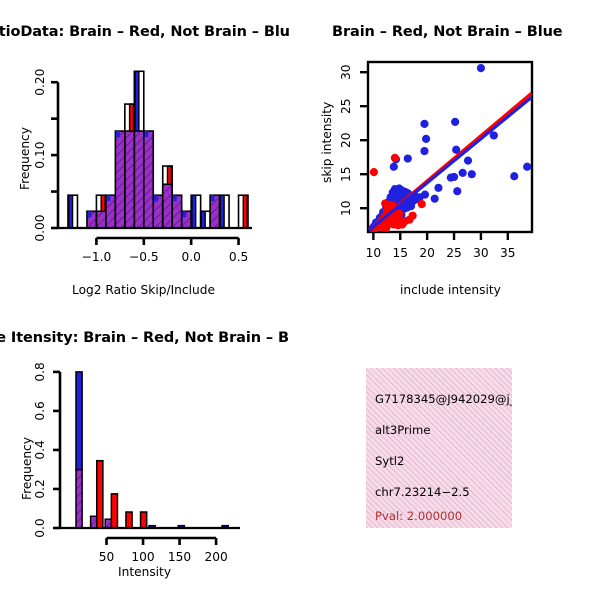 The height and width of the screenshot is (600, 600). Describe the element at coordinates (142, 557) in the screenshot. I see `gene-intensity-x-ticklabel: 100` at that location.